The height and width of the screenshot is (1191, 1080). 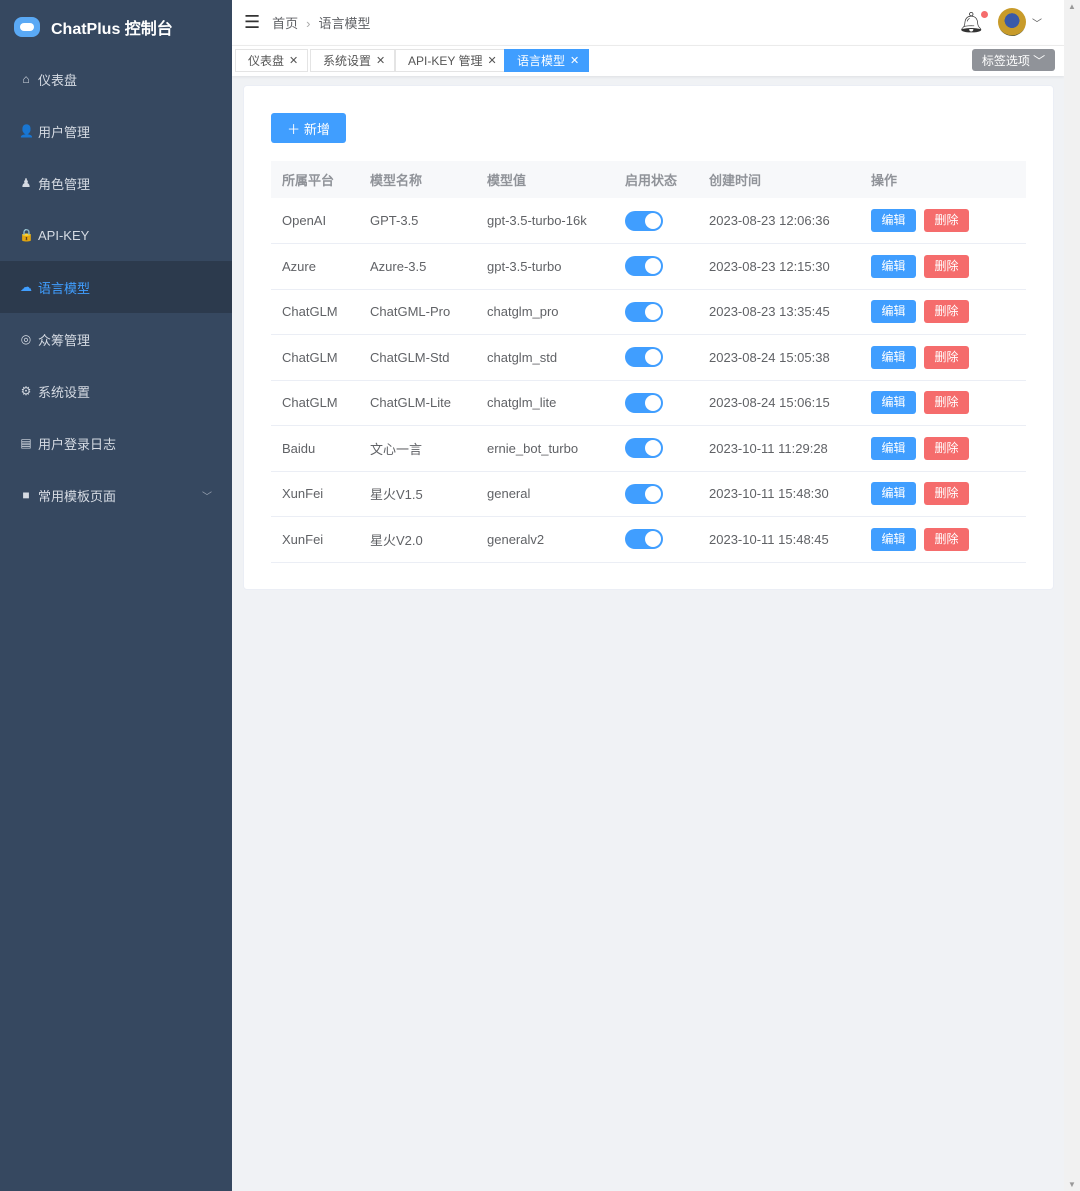 What do you see at coordinates (26, 79) in the screenshot?
I see `home-icon: ⌂` at bounding box center [26, 79].